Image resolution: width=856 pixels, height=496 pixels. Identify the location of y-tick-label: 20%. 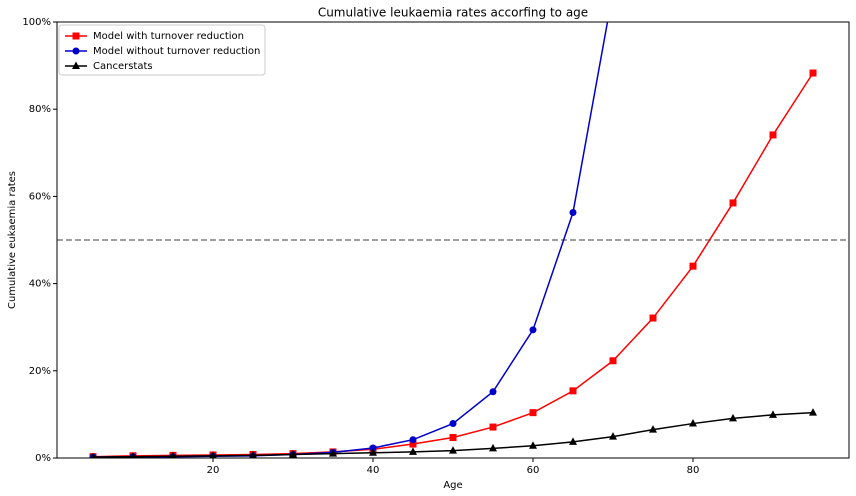
(40, 371).